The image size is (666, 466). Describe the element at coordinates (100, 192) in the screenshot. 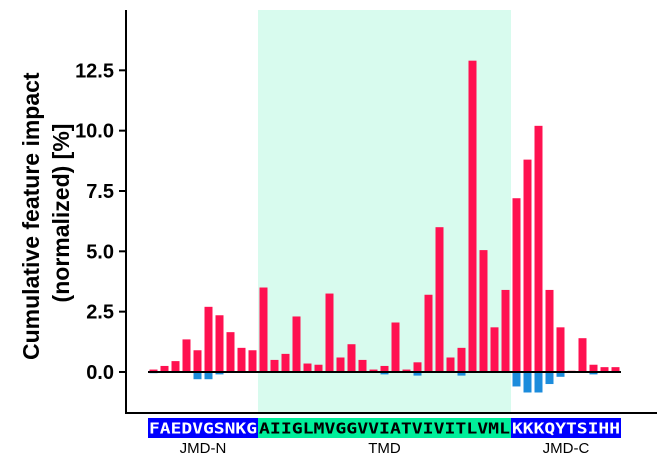

I see `y-tick-label-3: 7.5` at that location.